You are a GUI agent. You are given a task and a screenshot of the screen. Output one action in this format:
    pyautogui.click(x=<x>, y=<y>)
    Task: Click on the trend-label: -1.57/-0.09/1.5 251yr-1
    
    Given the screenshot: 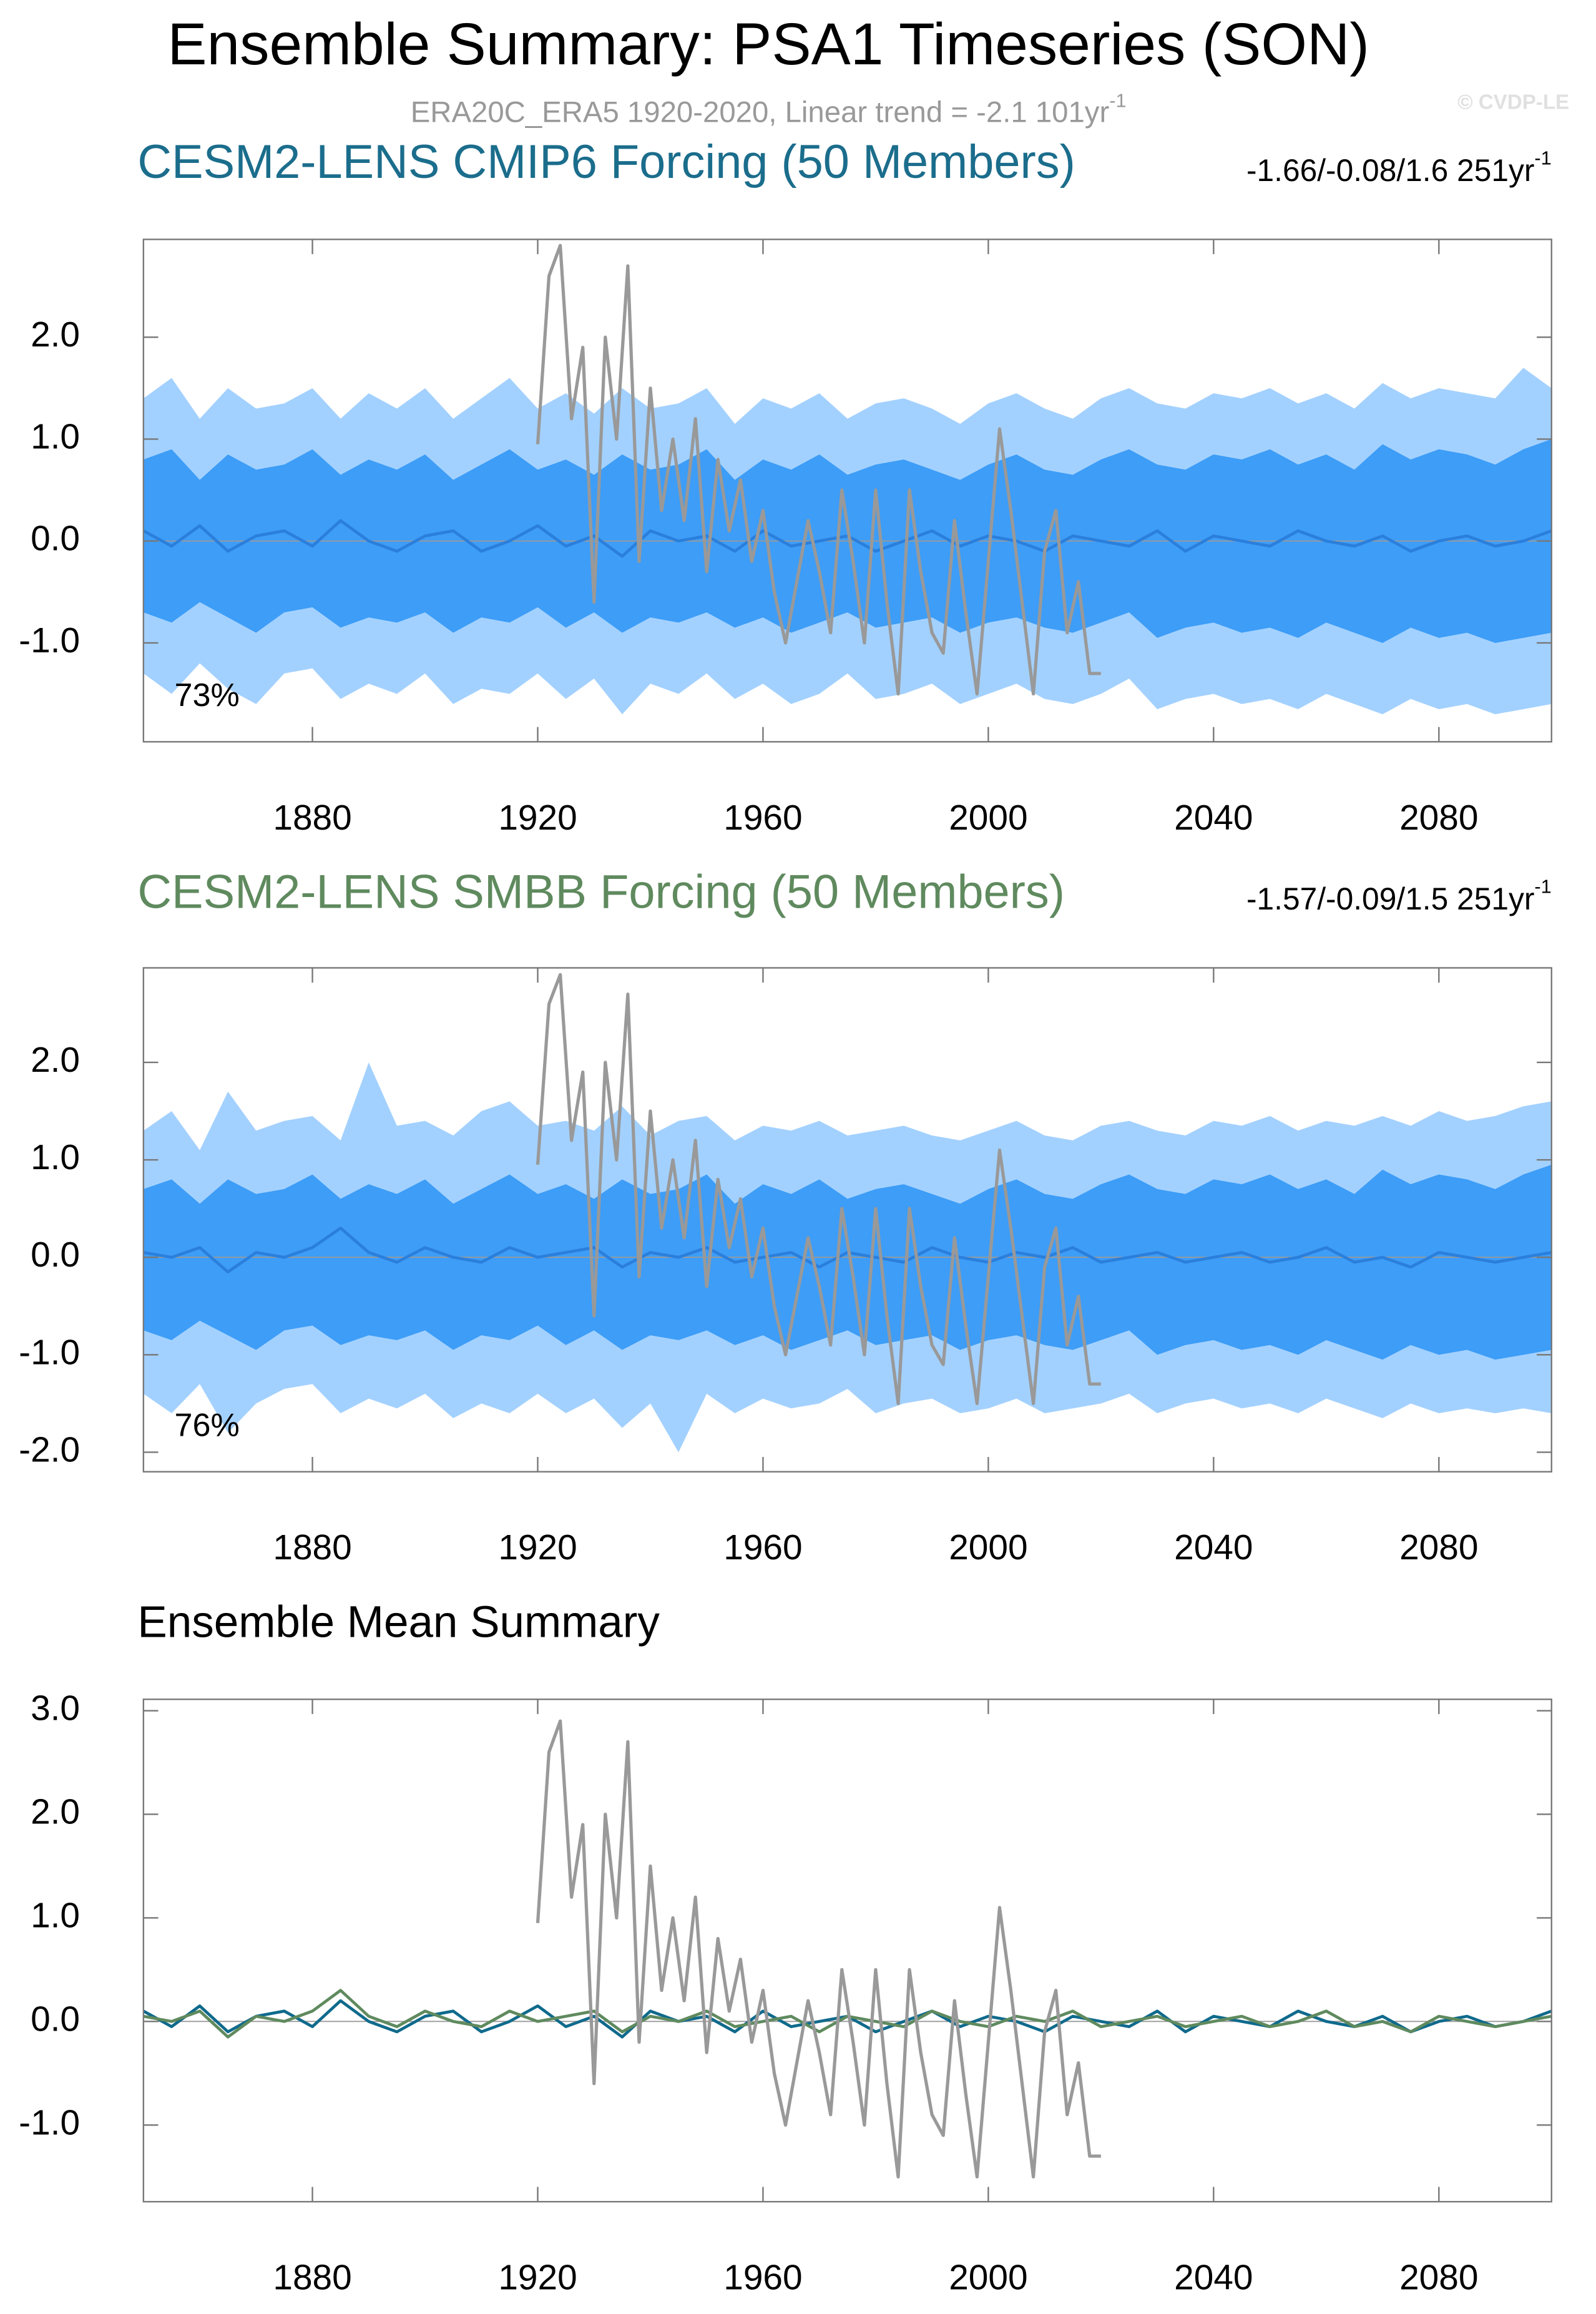 What is the action you would take?
    pyautogui.click(x=1399, y=896)
    